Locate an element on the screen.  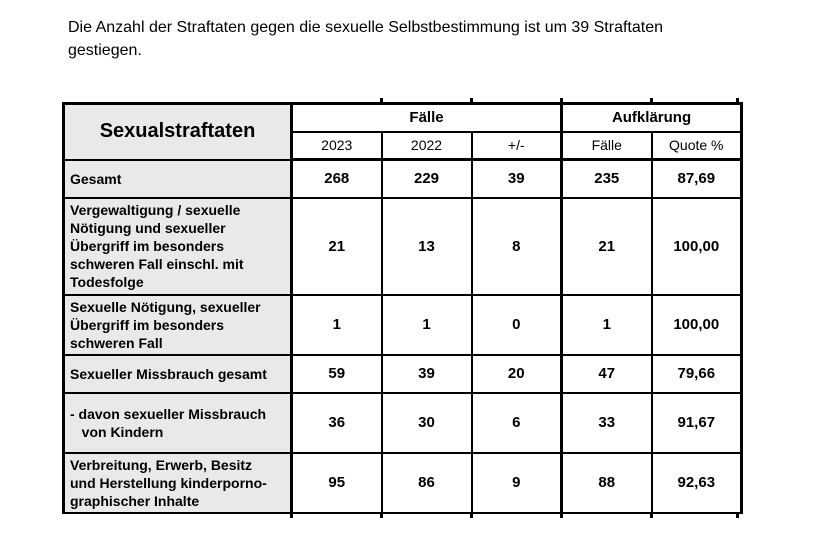
table-row: Gesamt 268 229 39 235 87,69 is located at coordinates (402, 178).